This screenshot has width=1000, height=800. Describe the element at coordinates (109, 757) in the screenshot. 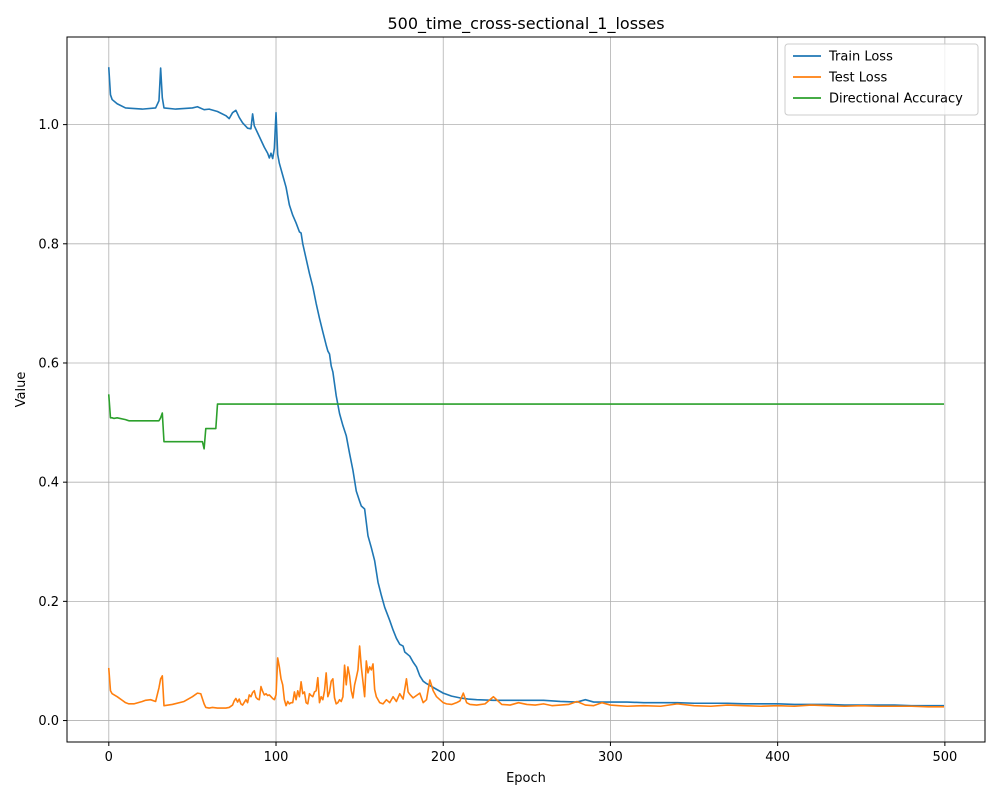

I see `x-tick-label: 0` at that location.